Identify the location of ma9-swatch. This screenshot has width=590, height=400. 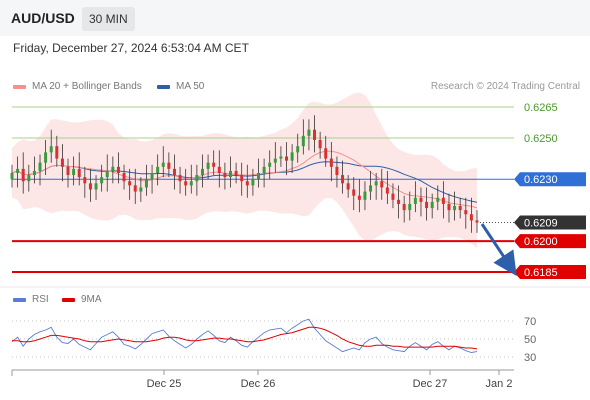
(68, 299).